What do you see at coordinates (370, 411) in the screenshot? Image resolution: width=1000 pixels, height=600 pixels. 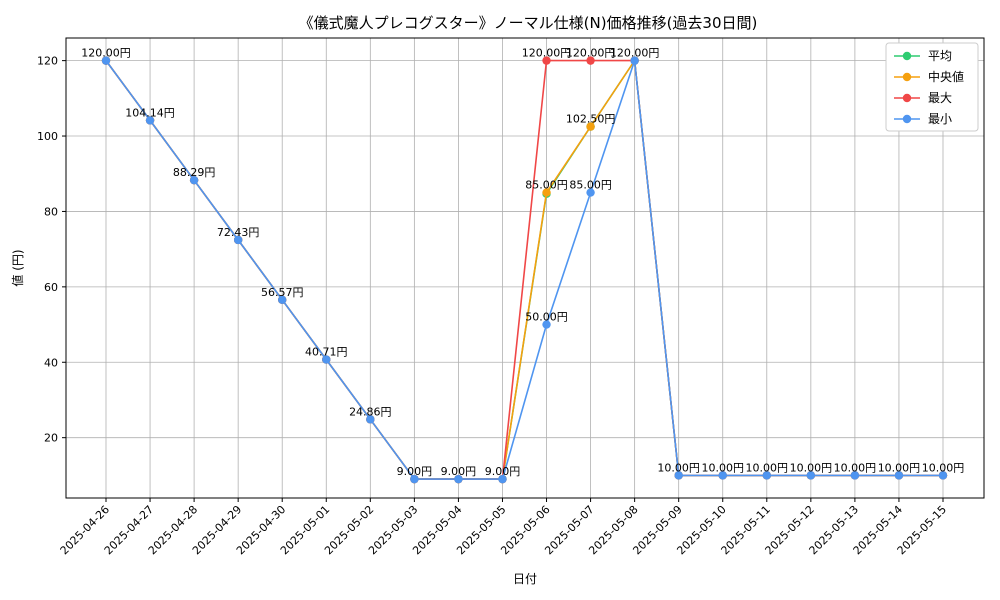 I see `data-label: 24.86円` at bounding box center [370, 411].